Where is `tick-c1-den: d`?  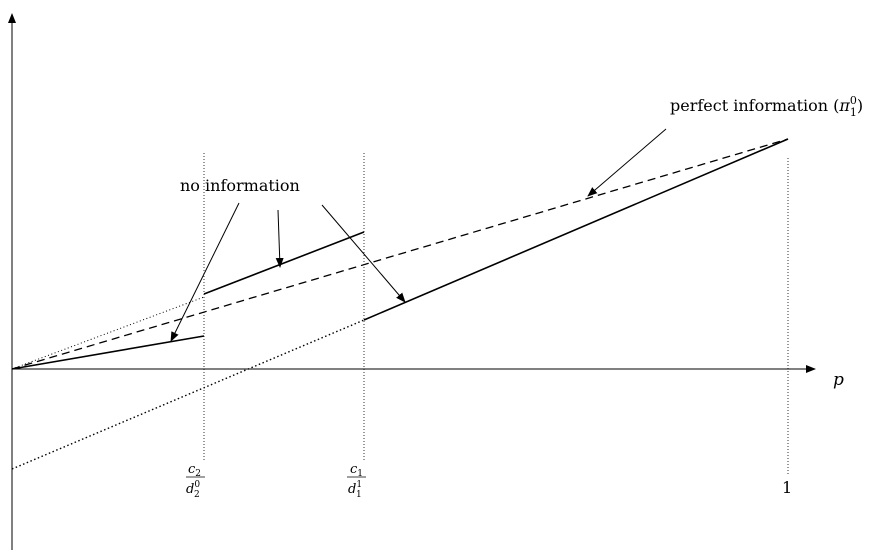 tick-c1-den: d is located at coordinates (352, 489).